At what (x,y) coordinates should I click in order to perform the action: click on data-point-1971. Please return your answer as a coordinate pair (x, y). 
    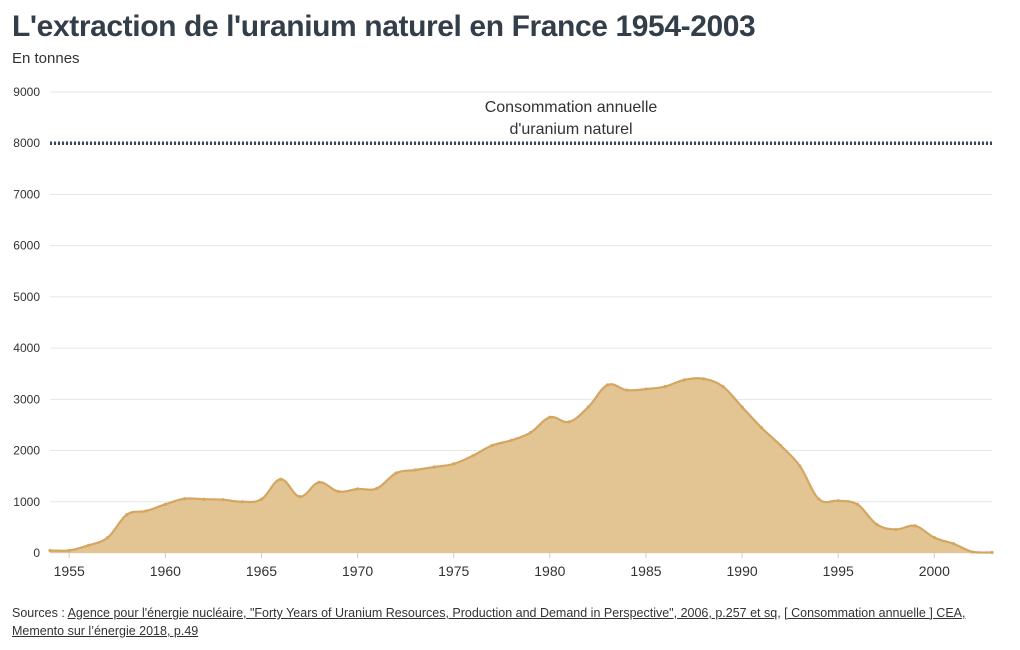
    Looking at the image, I should click on (377, 488).